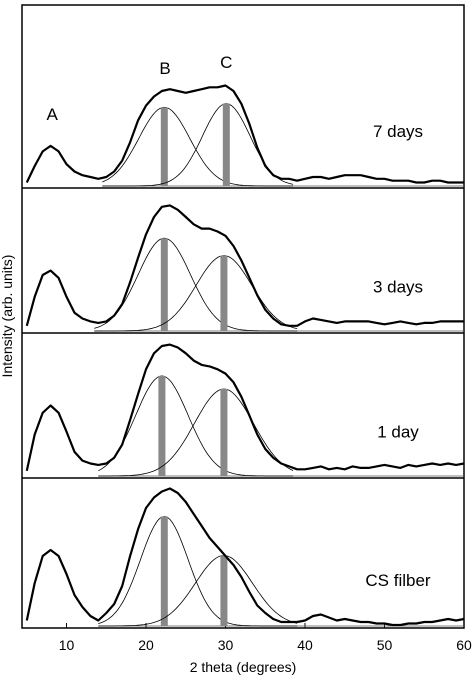 The image size is (474, 686). Describe the element at coordinates (53, 114) in the screenshot. I see `peak-annotation: A` at that location.